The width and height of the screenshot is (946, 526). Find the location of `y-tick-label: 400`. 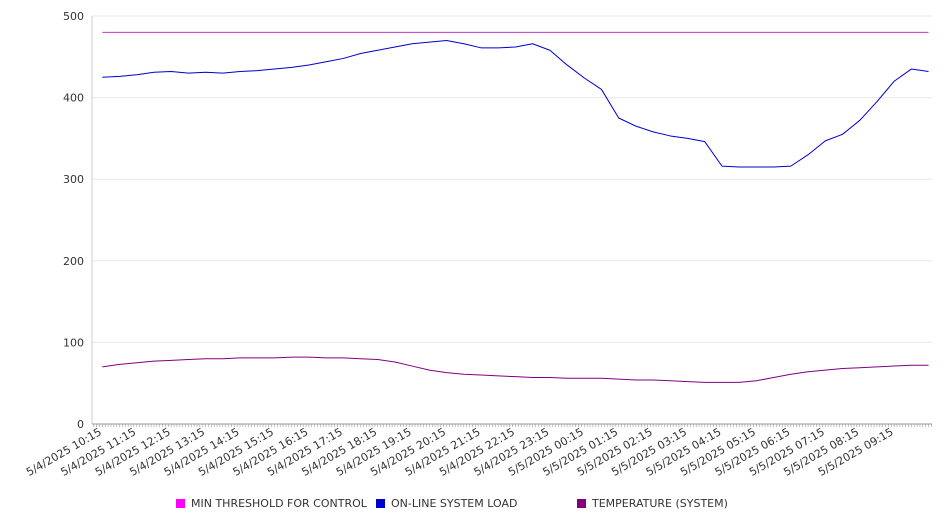

y-tick-label: 400 is located at coordinates (73, 98).